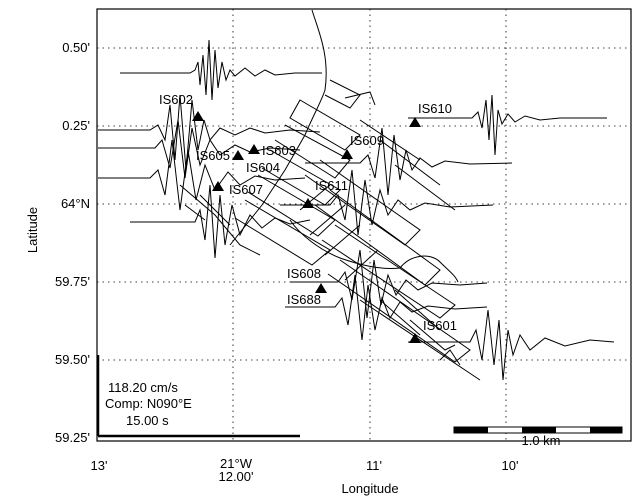 This screenshot has width=641, height=496. I want to click on trace-is609, so click(409, 161).